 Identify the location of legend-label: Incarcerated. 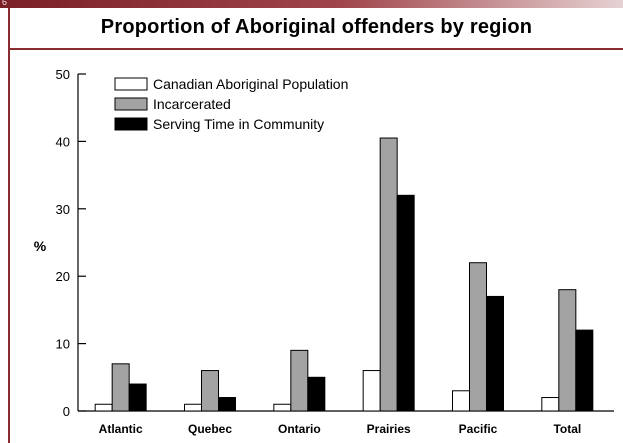
(192, 104).